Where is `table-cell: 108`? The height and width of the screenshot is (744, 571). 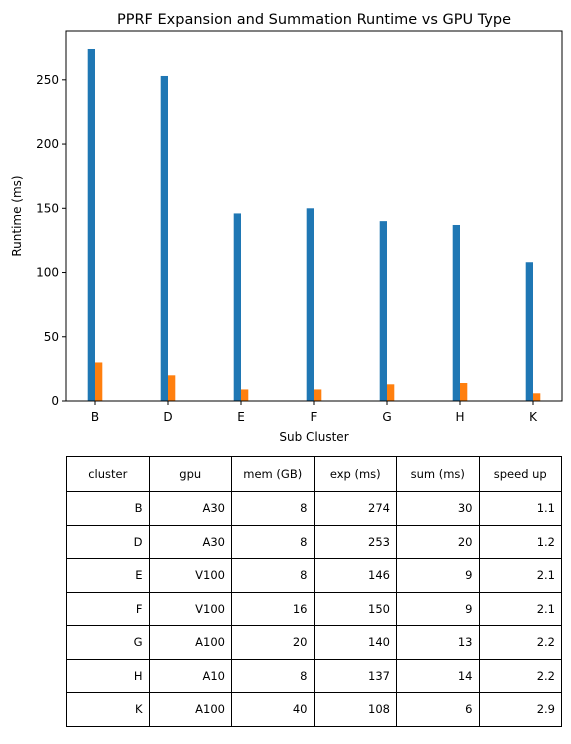 table-cell: 108 is located at coordinates (355, 709).